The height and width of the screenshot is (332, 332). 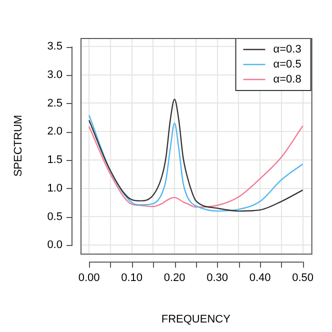 I want to click on x-tick-label: 0.40, so click(x=260, y=278).